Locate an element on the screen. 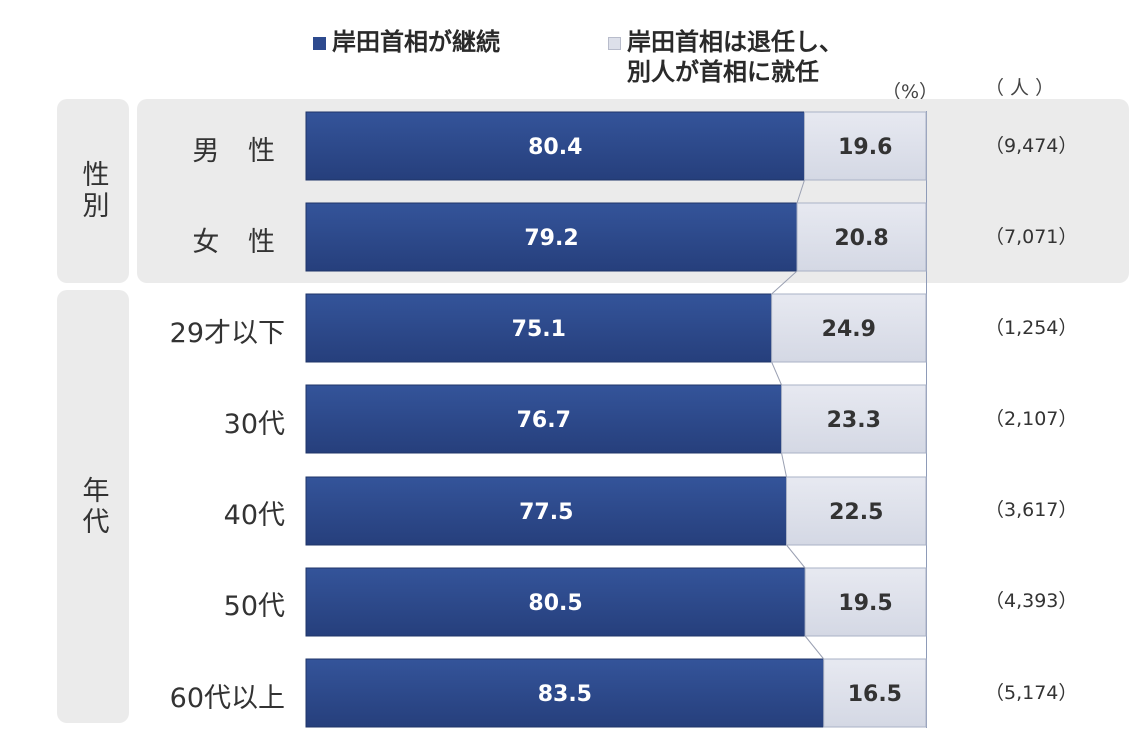  category-label-30s: 30代 is located at coordinates (254, 424).